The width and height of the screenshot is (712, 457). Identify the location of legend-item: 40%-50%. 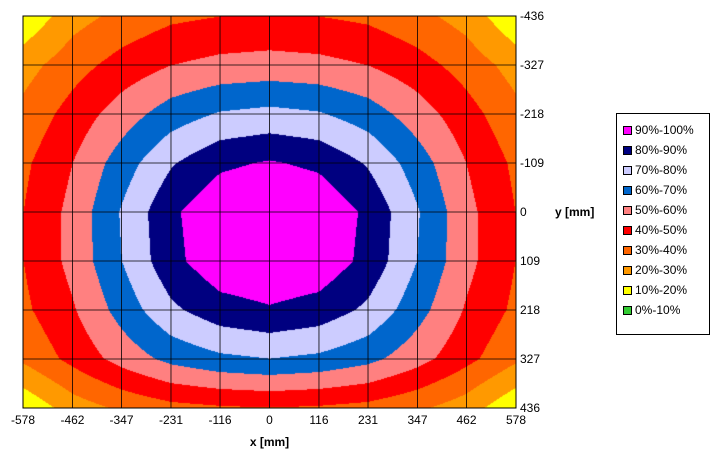
(666, 230).